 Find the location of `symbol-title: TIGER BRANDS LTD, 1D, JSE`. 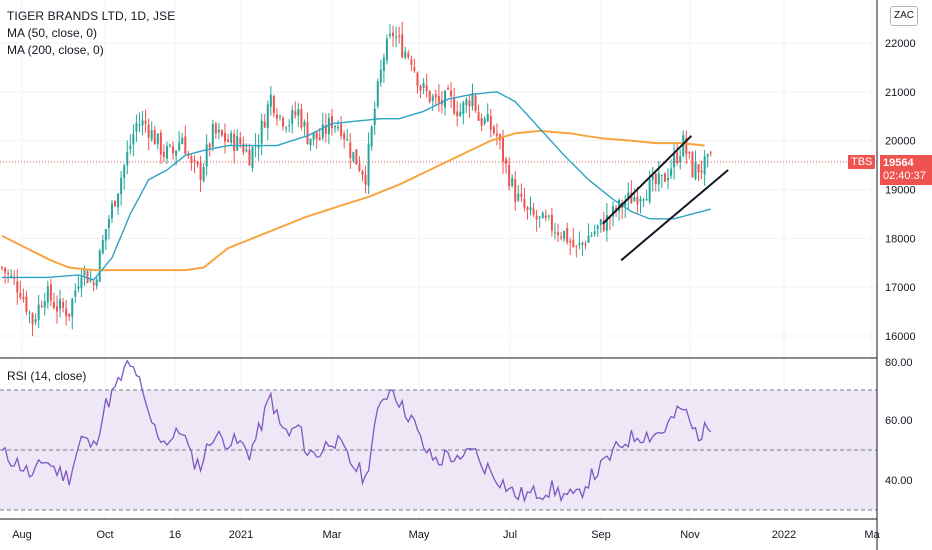

symbol-title: TIGER BRANDS LTD, 1D, JSE is located at coordinates (91, 16).